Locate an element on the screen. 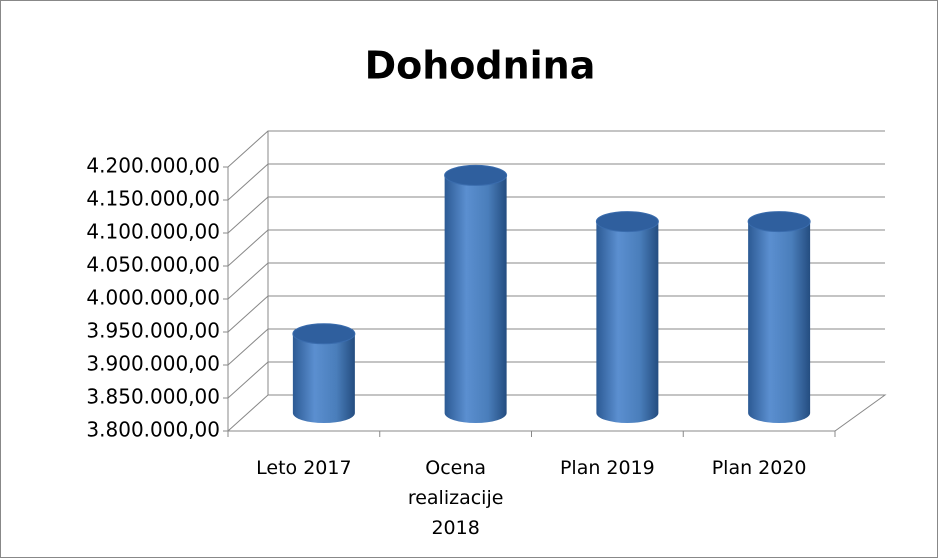 The width and height of the screenshot is (938, 558). y-tick-label: 4.200.000,00 is located at coordinates (153, 166).